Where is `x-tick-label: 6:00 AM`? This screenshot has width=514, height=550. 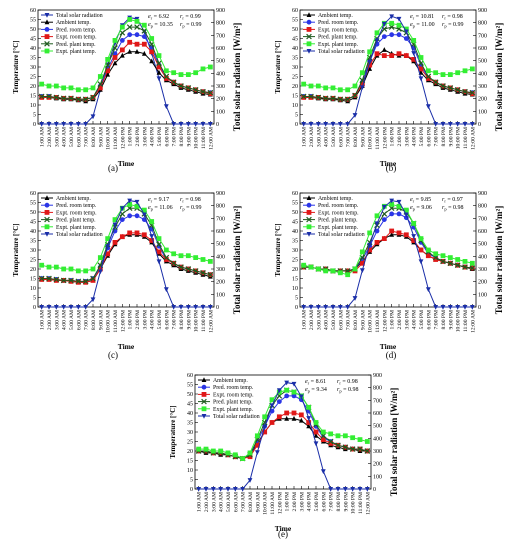
x-tick-label: 6:00 AM is located at coordinates (79, 320).